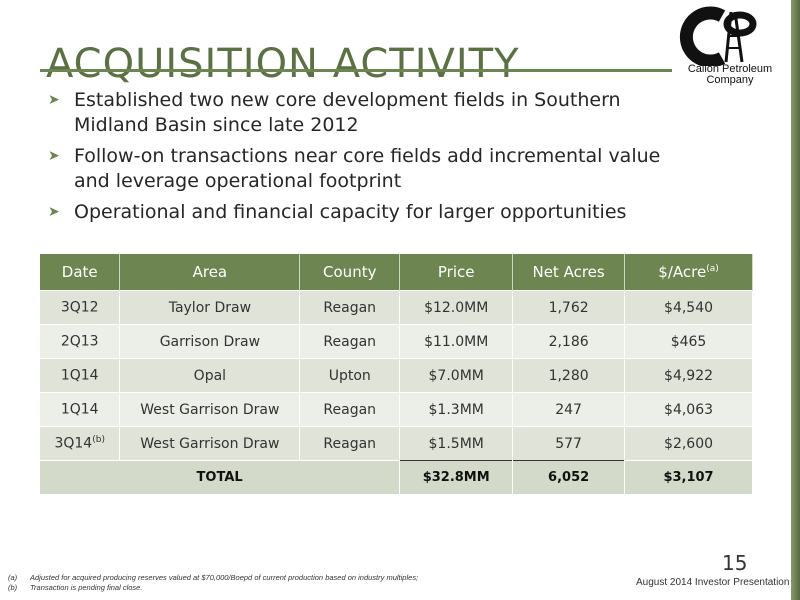 This screenshot has width=800, height=600. Describe the element at coordinates (688, 272) in the screenshot. I see `header-per-acre: $/Acre(a)` at that location.